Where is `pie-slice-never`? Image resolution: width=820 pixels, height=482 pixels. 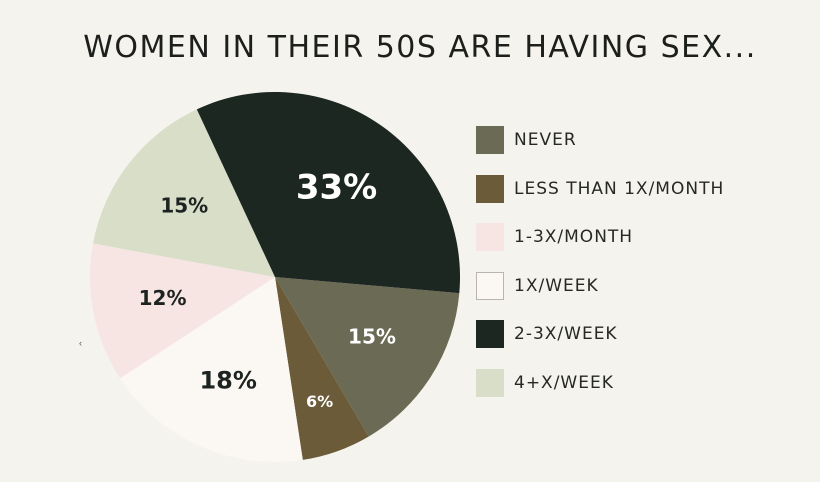
pie-slice-never is located at coordinates (367, 357).